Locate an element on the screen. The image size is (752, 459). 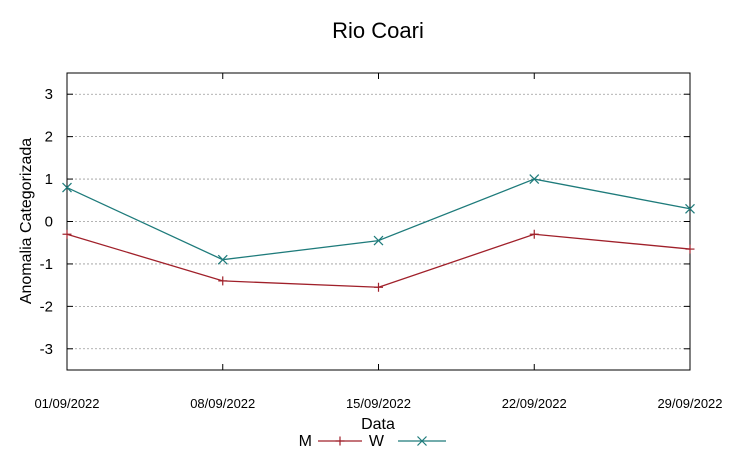
y-tick-label: 0 is located at coordinates (49, 222).